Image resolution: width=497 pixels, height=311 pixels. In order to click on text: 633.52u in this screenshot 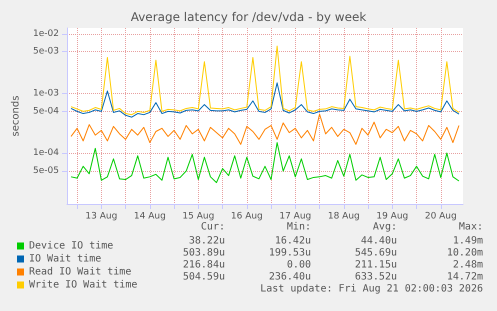, I will do `click(375, 277)`.